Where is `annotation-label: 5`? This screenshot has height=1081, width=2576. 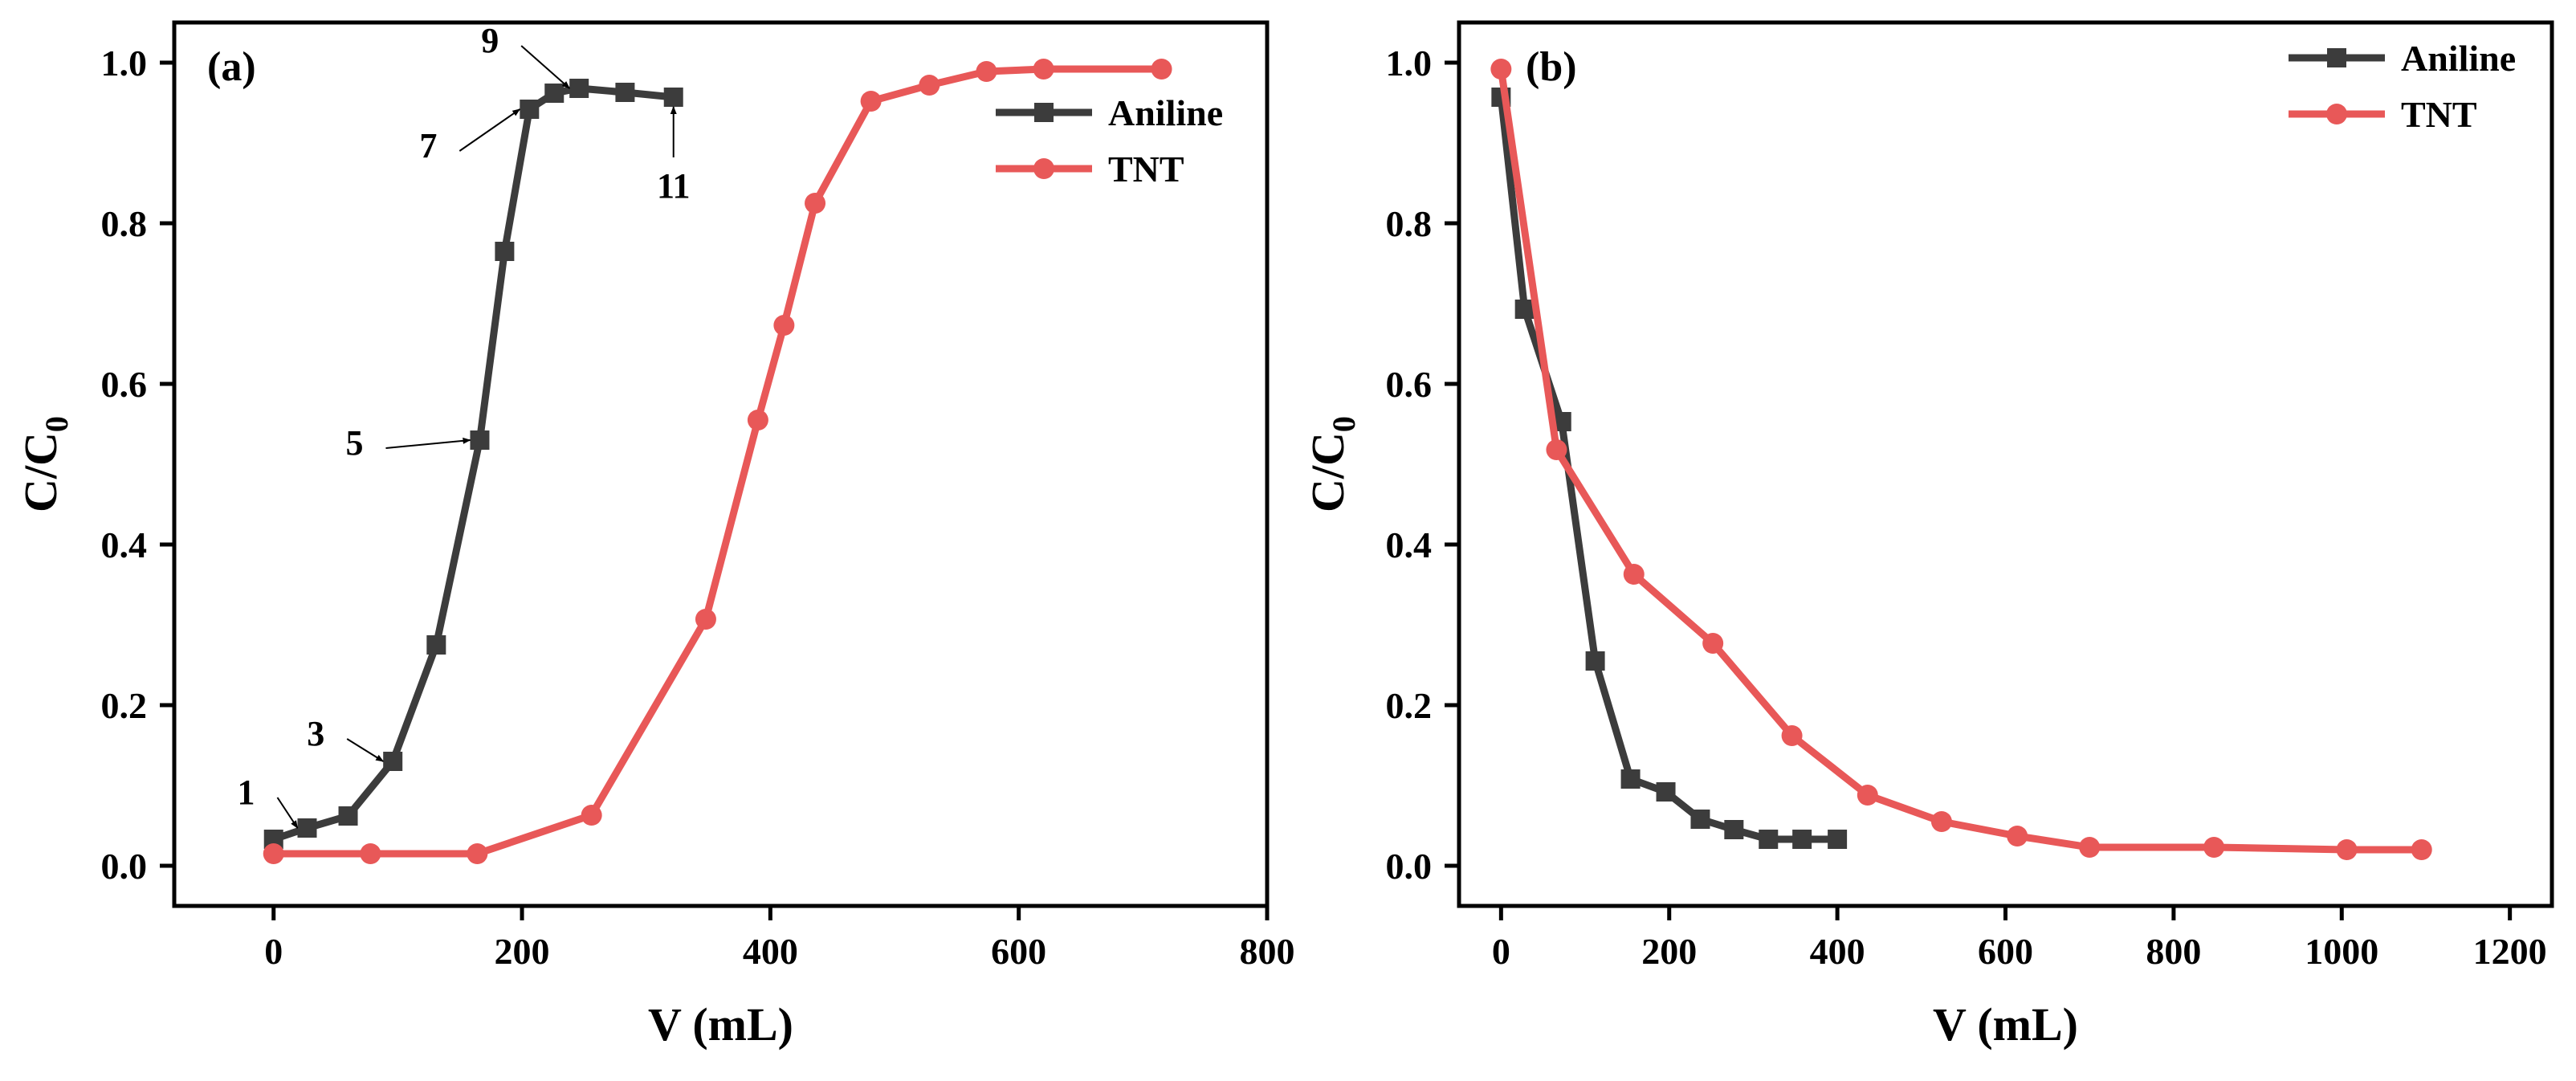
annotation-label: 5 is located at coordinates (354, 443).